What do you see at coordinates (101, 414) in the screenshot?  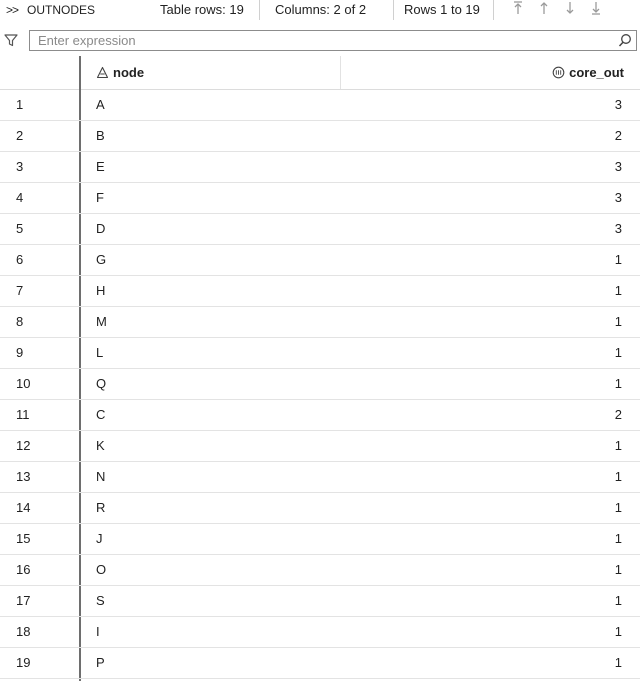 I see `cell-node: C` at bounding box center [101, 414].